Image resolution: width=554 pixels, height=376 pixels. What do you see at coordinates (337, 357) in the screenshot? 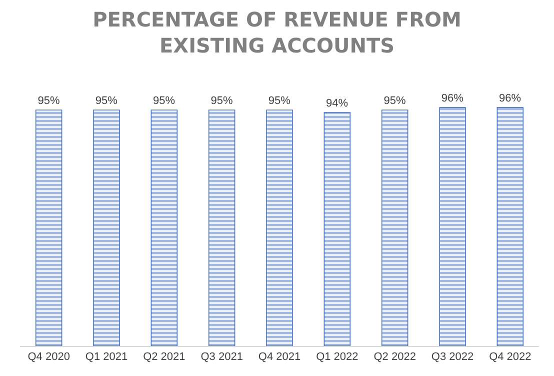
I see `x-tick-label: Q1 2022` at bounding box center [337, 357].